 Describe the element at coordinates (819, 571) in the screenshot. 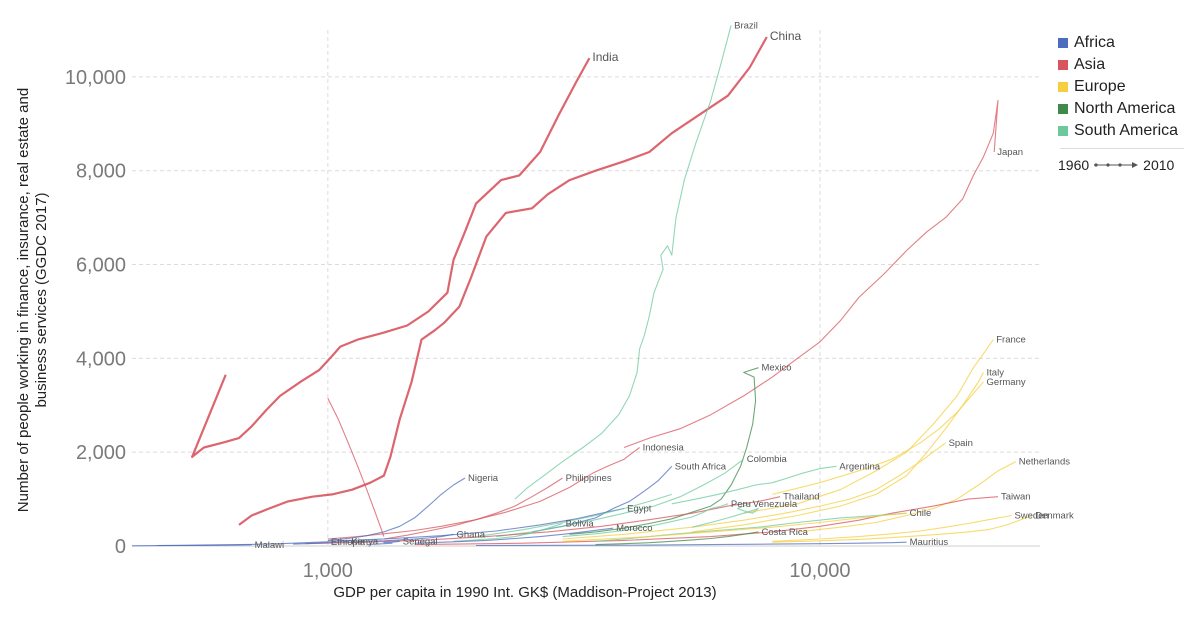

I see `x-tick-label: 10,000` at that location.